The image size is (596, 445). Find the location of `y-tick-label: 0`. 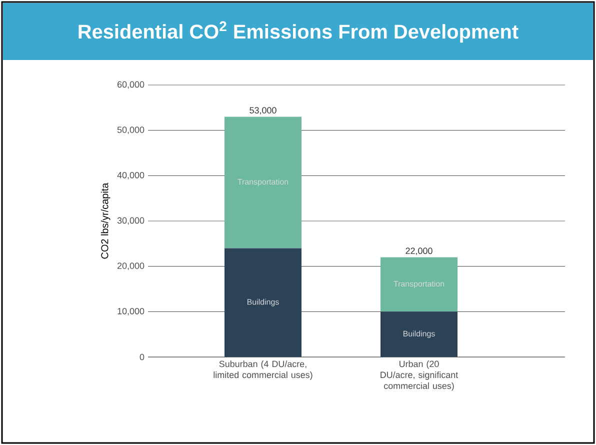

y-tick-label: 0 is located at coordinates (142, 357).